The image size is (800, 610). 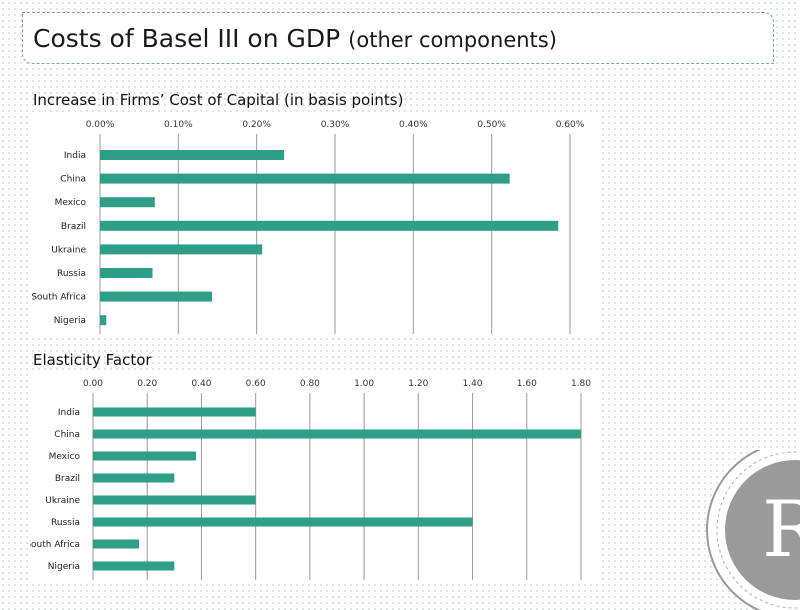 I want to click on chart-2-tick-label: 1.20, so click(x=418, y=384).